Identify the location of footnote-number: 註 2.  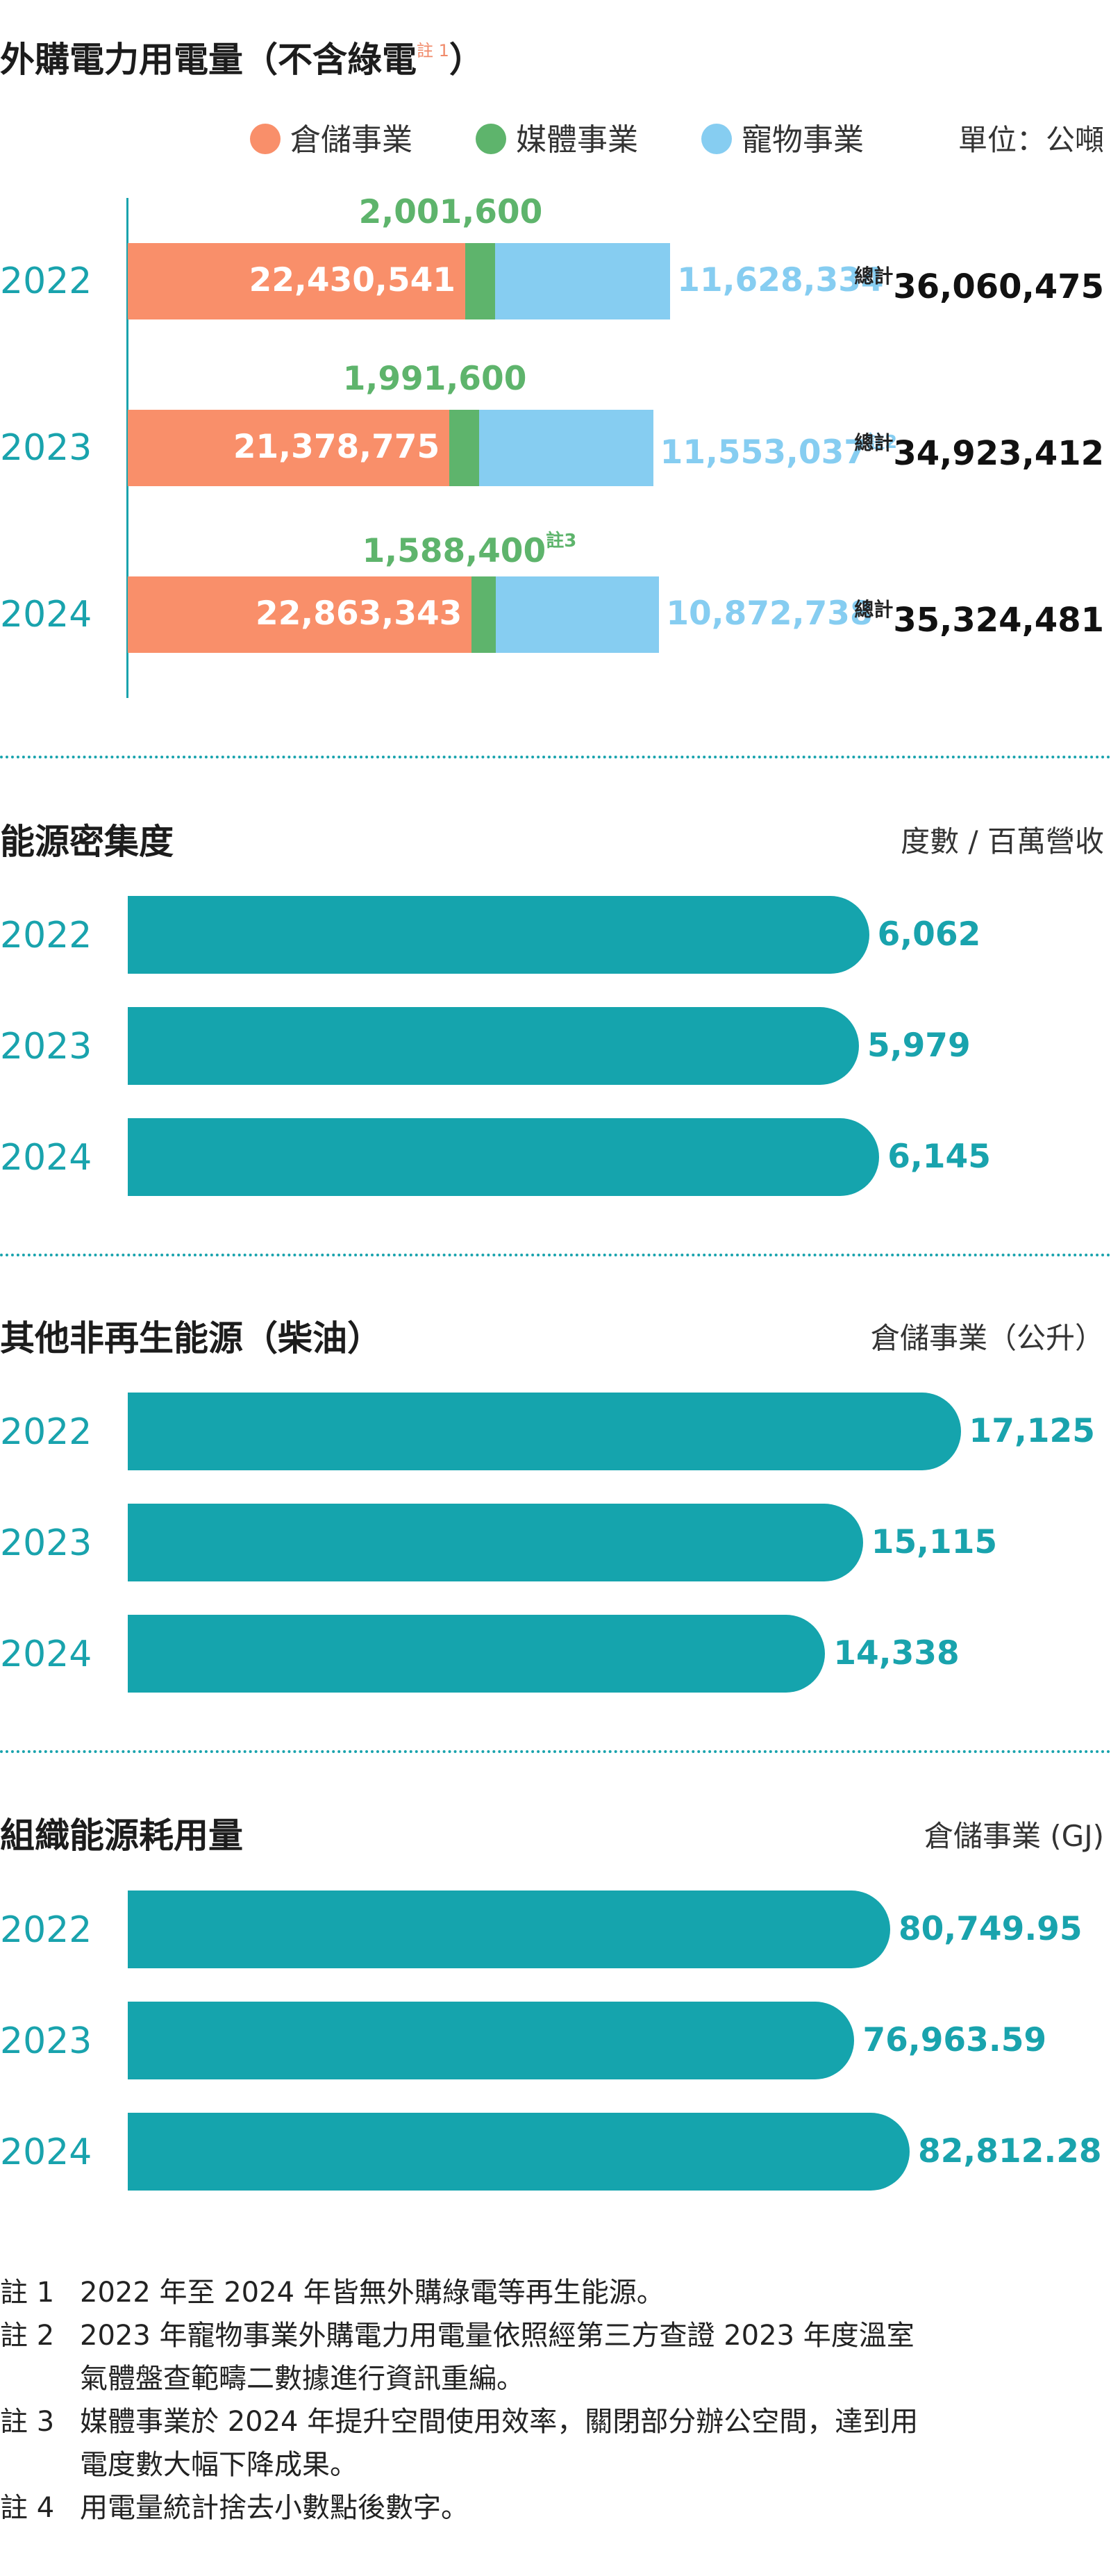
(27, 2336).